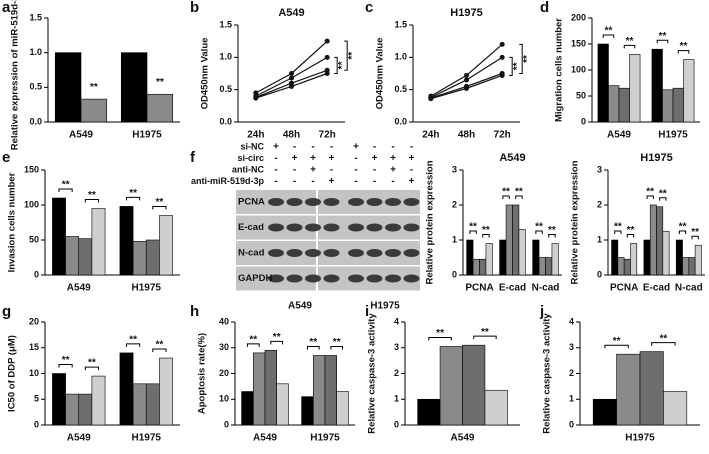 The height and width of the screenshot is (454, 709). Describe the element at coordinates (251, 227) in the screenshot. I see `protein-label: E-cad` at that location.